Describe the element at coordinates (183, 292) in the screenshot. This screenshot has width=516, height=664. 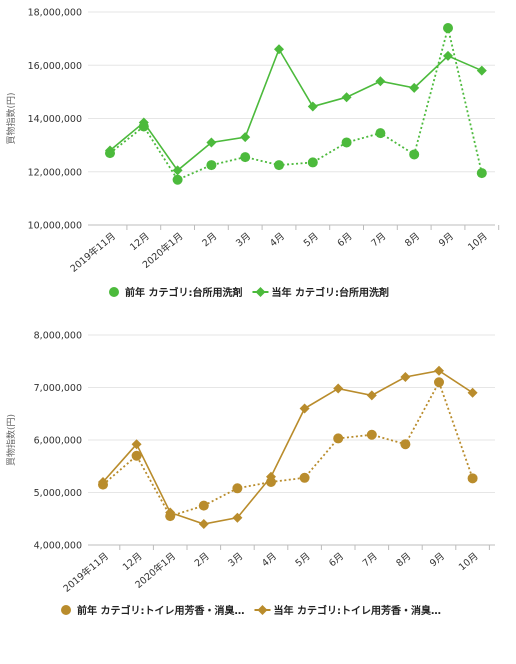
I see `legend-label: 前年 カテゴリ:台所用洗剤` at that location.